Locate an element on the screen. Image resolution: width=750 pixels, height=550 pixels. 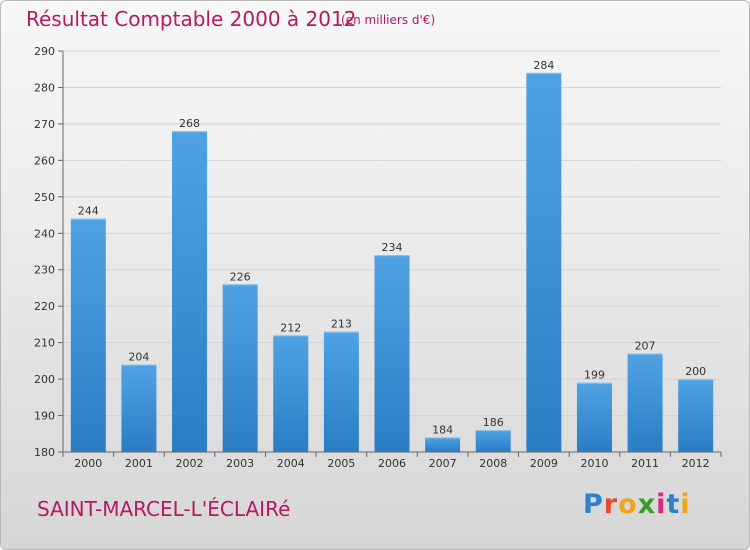
proxiti-logo: Proxiti is located at coordinates (637, 504).